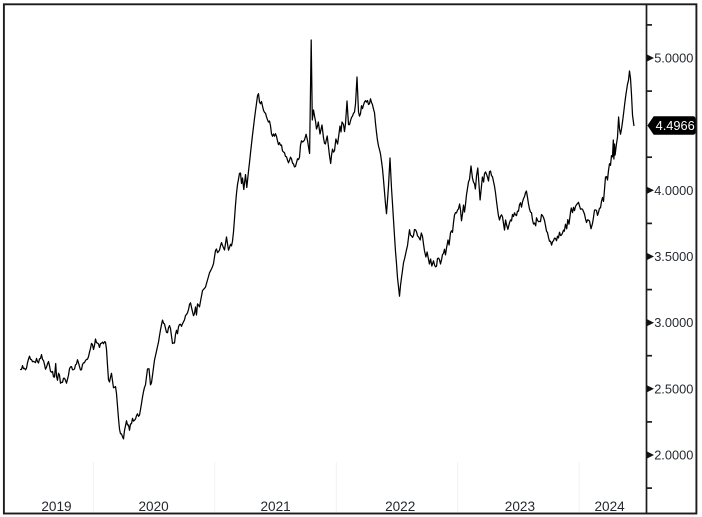 The width and height of the screenshot is (702, 517). I want to click on svg-text: 2.5000, so click(673, 388).